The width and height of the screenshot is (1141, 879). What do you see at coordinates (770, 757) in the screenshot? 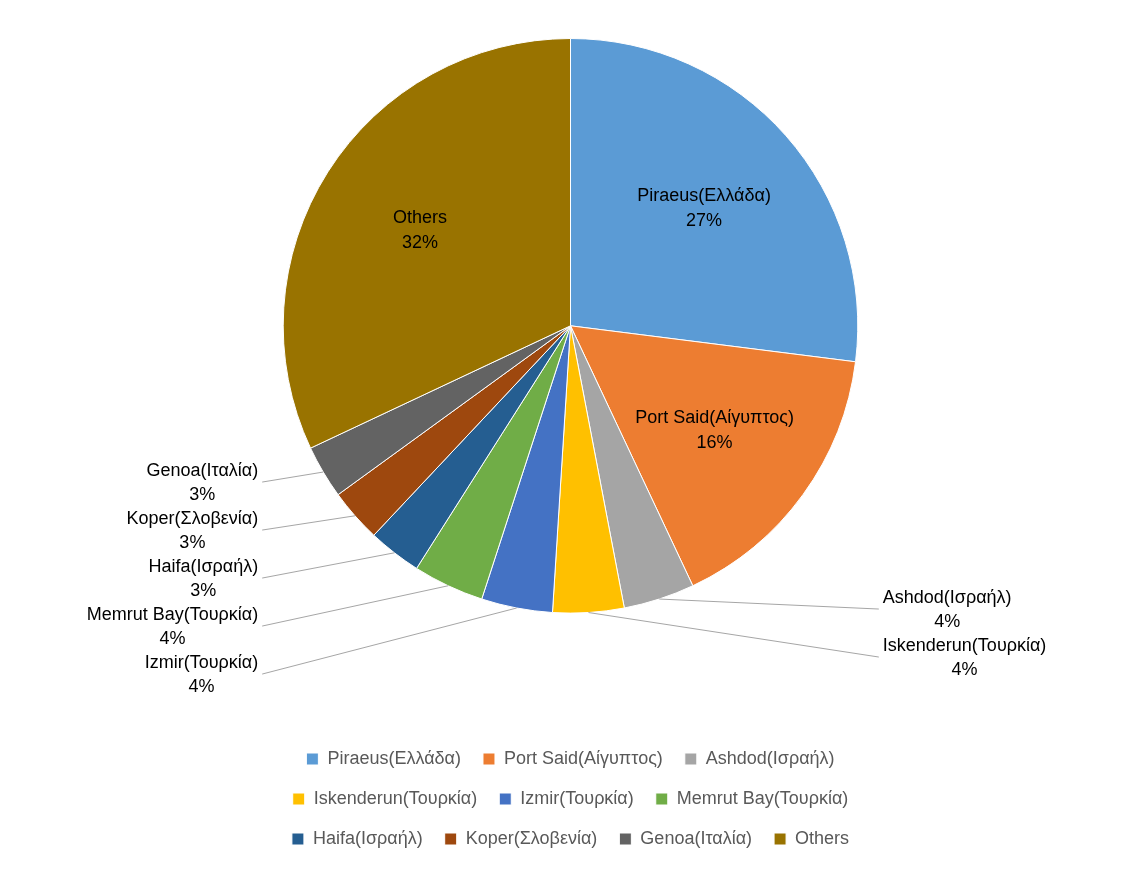
I see `legend-label: Ashdod(Ισραήλ)` at bounding box center [770, 757].